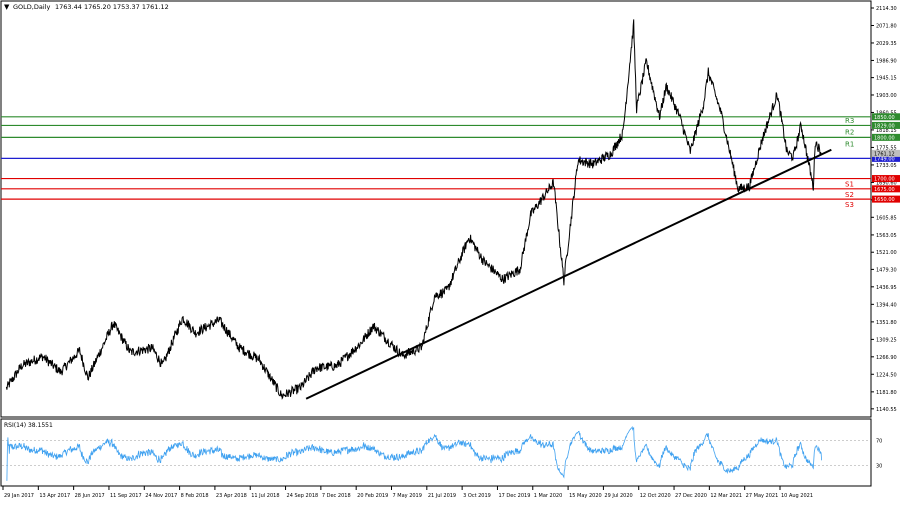 This screenshot has height=505, width=900. I want to click on level-tag-text: 1675.00, so click(884, 190).